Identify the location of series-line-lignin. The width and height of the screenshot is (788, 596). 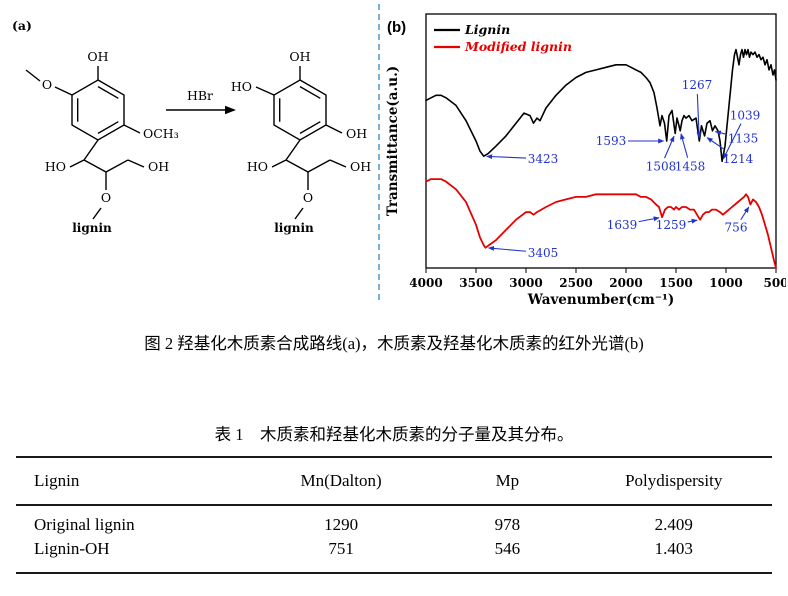
(601, 105).